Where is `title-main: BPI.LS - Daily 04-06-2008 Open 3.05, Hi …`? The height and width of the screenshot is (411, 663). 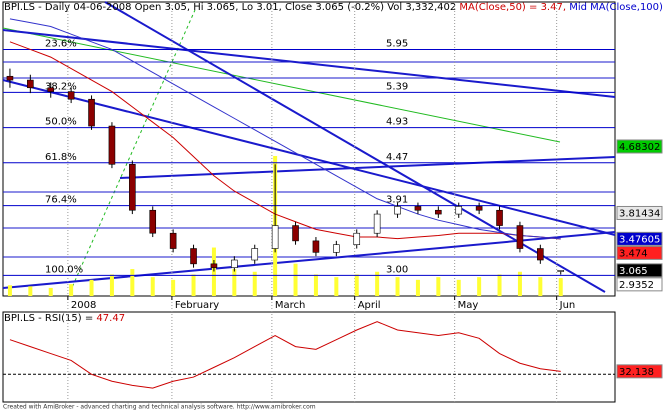
title-main: BPI.LS - Daily 04-06-2008 Open 3.05, Hi … is located at coordinates (230, 7).